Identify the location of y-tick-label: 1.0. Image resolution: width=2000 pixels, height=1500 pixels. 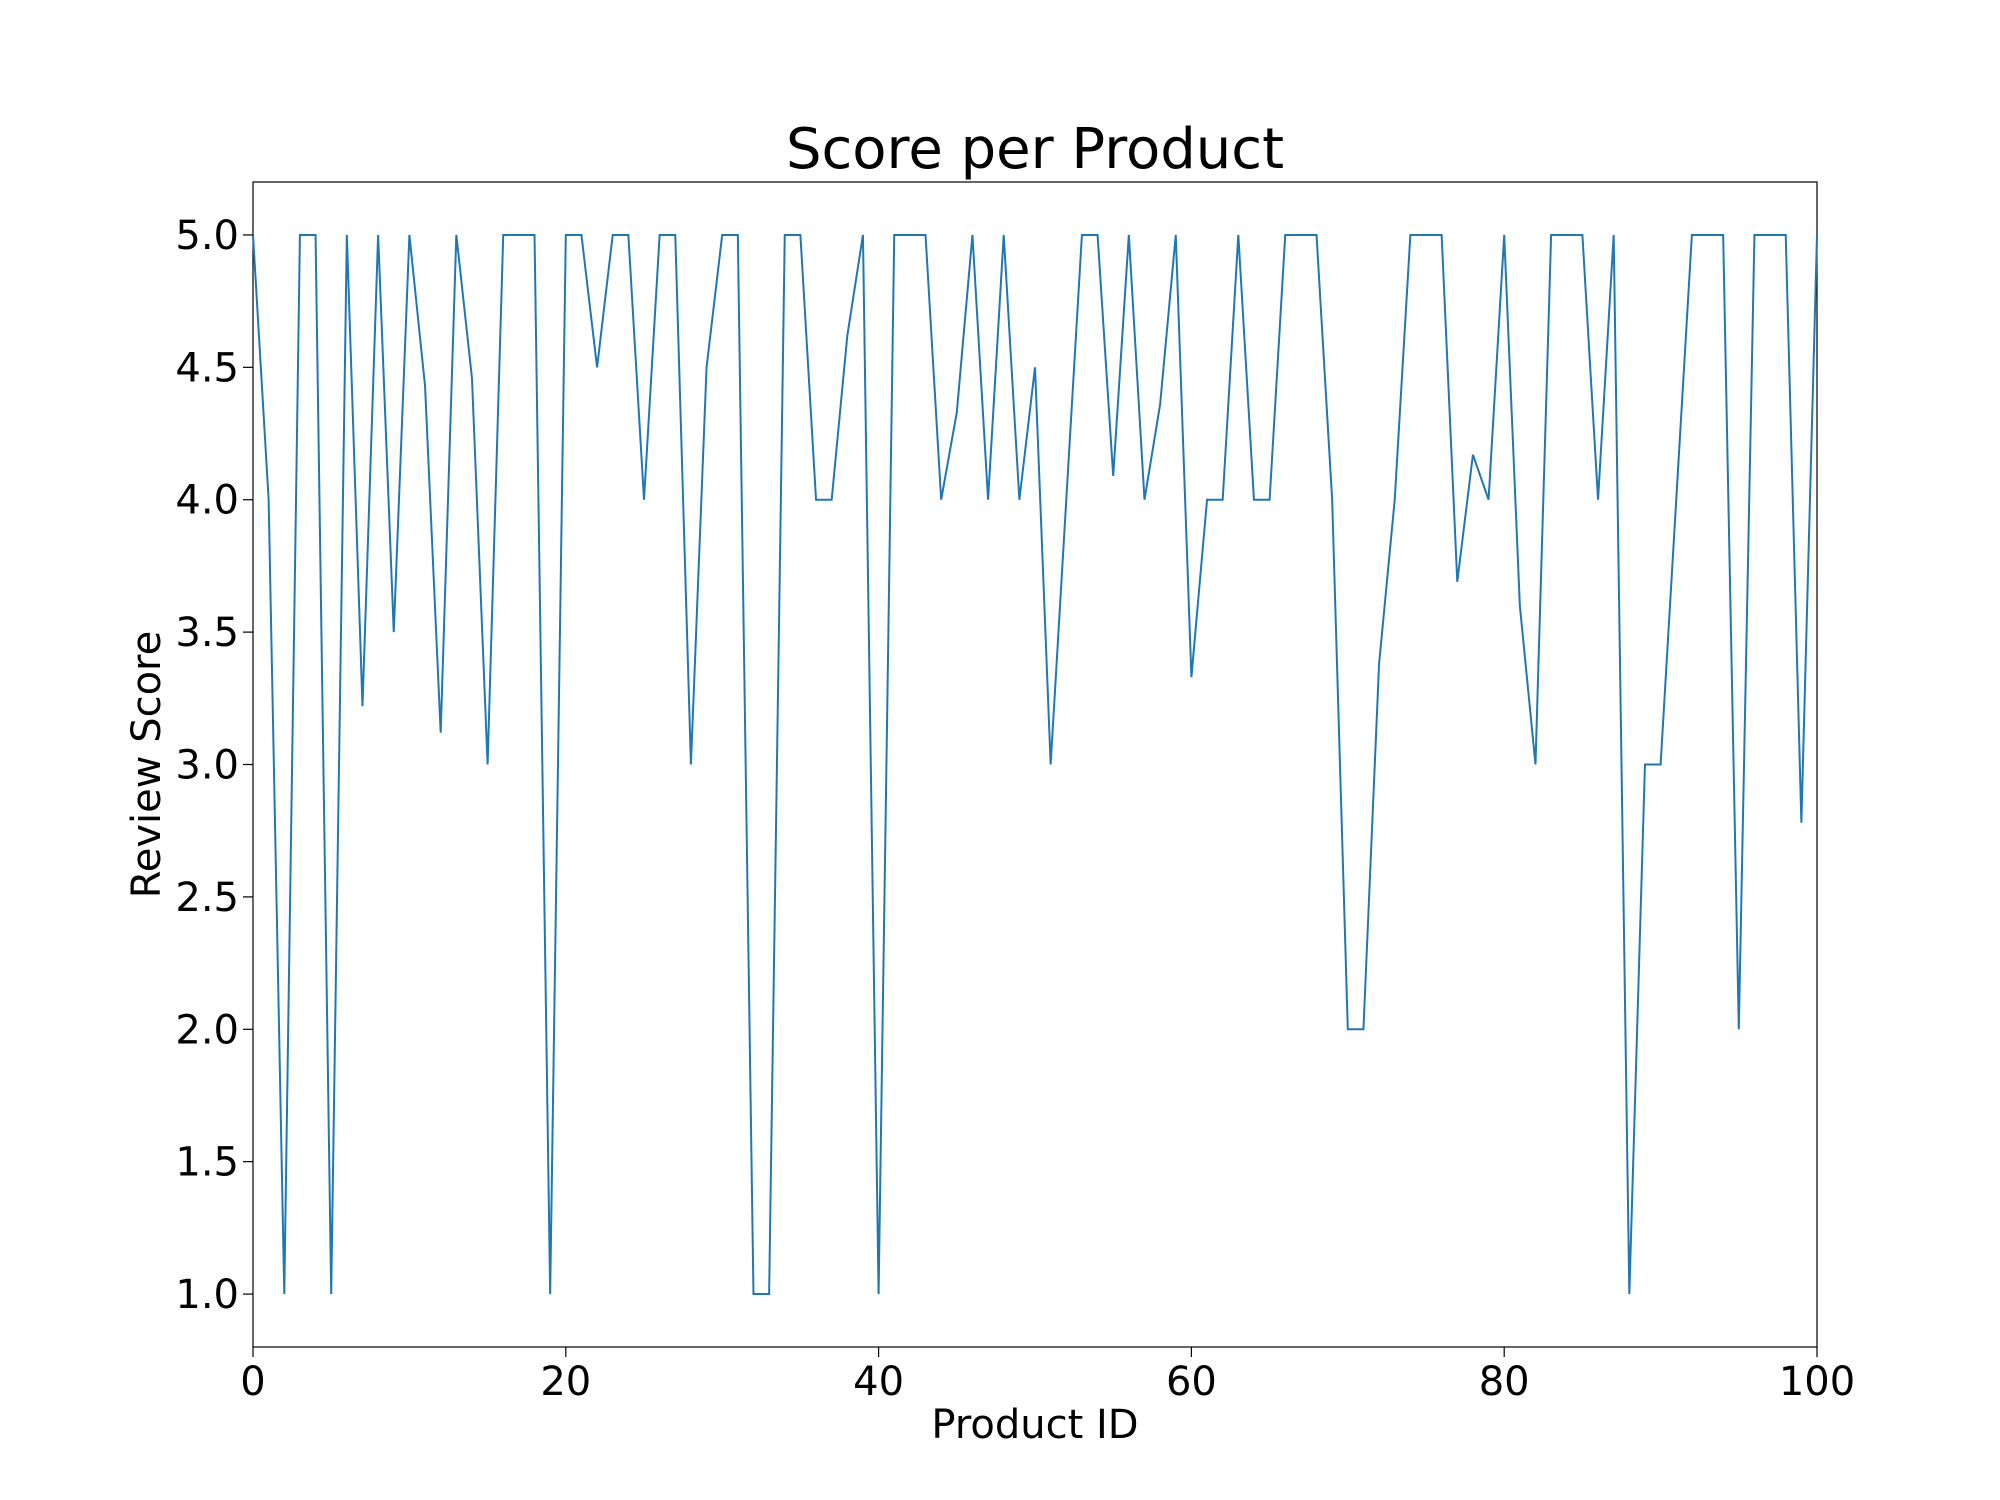
(207, 1295).